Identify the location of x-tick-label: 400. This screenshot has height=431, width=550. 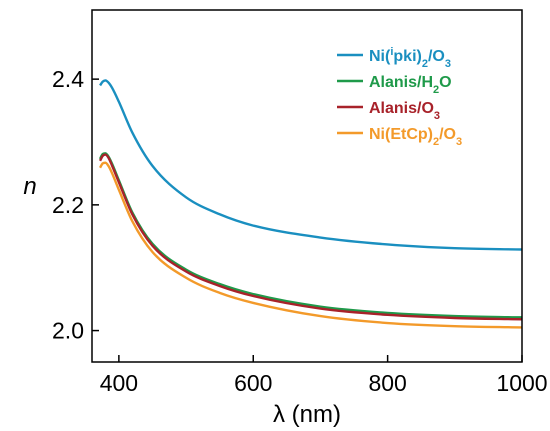
(119, 383).